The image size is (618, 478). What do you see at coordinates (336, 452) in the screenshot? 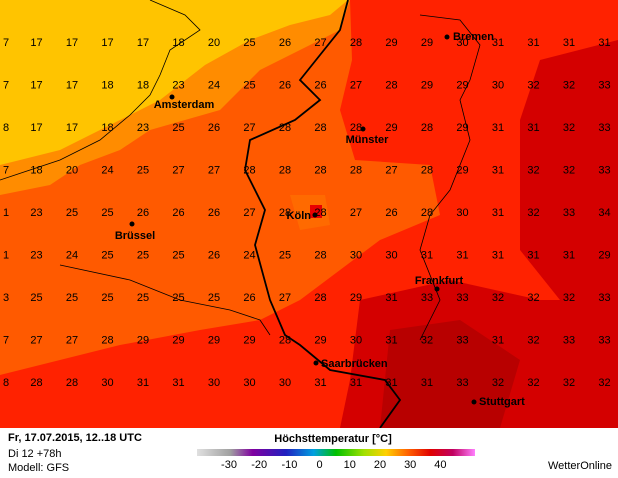
I see `color-scale` at bounding box center [336, 452].